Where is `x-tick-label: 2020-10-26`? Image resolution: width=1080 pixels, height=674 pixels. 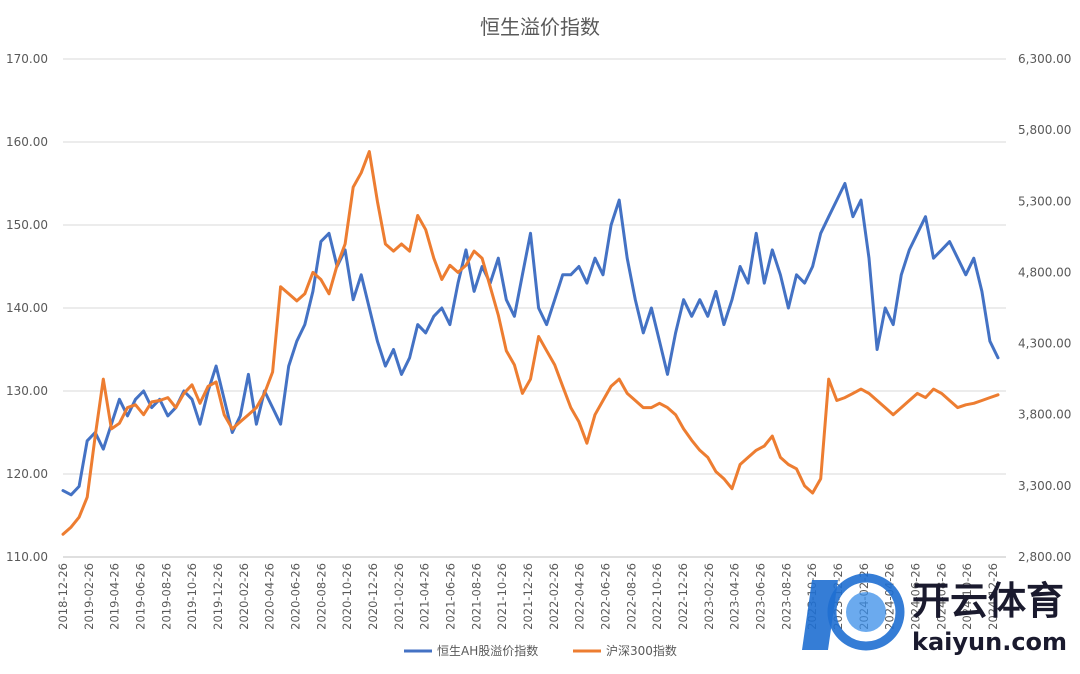 x-tick-label: 2020-10-26 is located at coordinates (347, 596).